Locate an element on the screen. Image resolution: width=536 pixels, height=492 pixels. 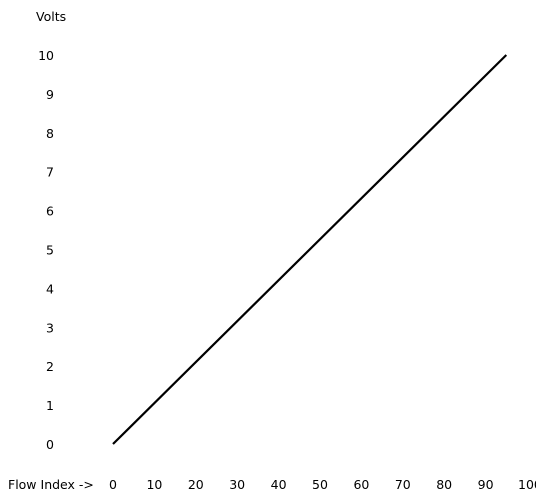
x-axis-label: Flow Index -> is located at coordinates (51, 484).